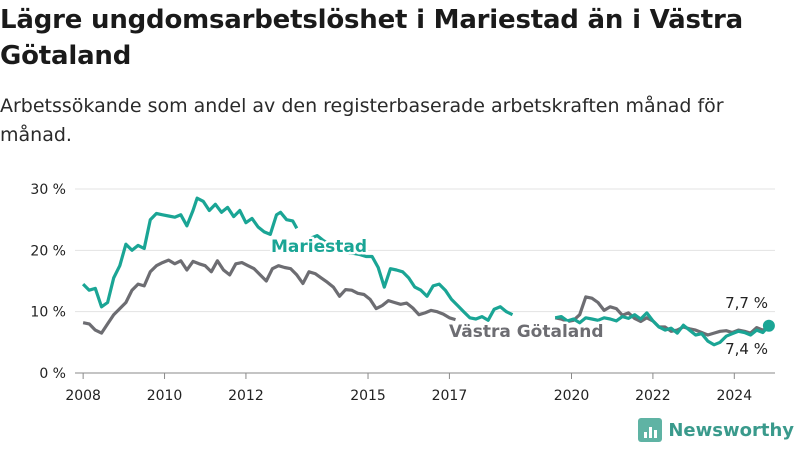 This screenshot has height=450, width=800. Describe the element at coordinates (48, 251) in the screenshot. I see `y-tick-label: 20 %` at that location.